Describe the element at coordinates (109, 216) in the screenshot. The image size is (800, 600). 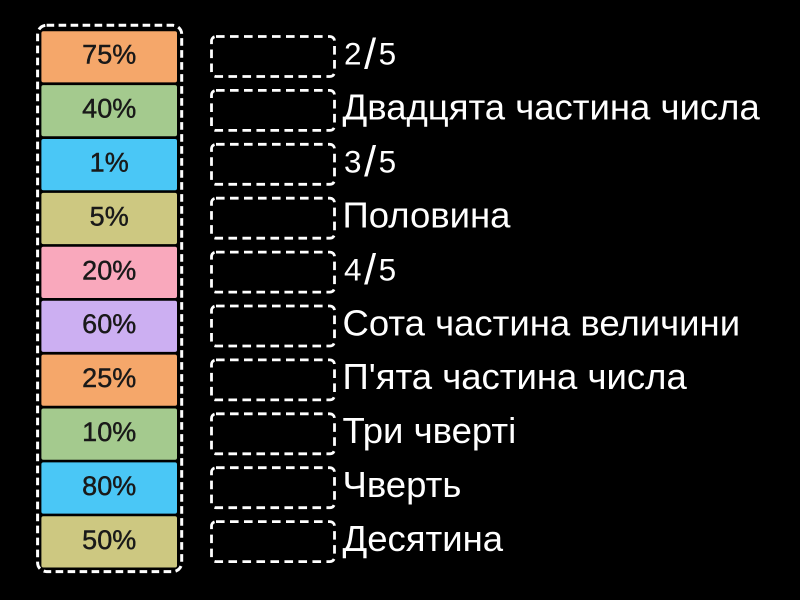
I see `svg-text: 5%` at that location.